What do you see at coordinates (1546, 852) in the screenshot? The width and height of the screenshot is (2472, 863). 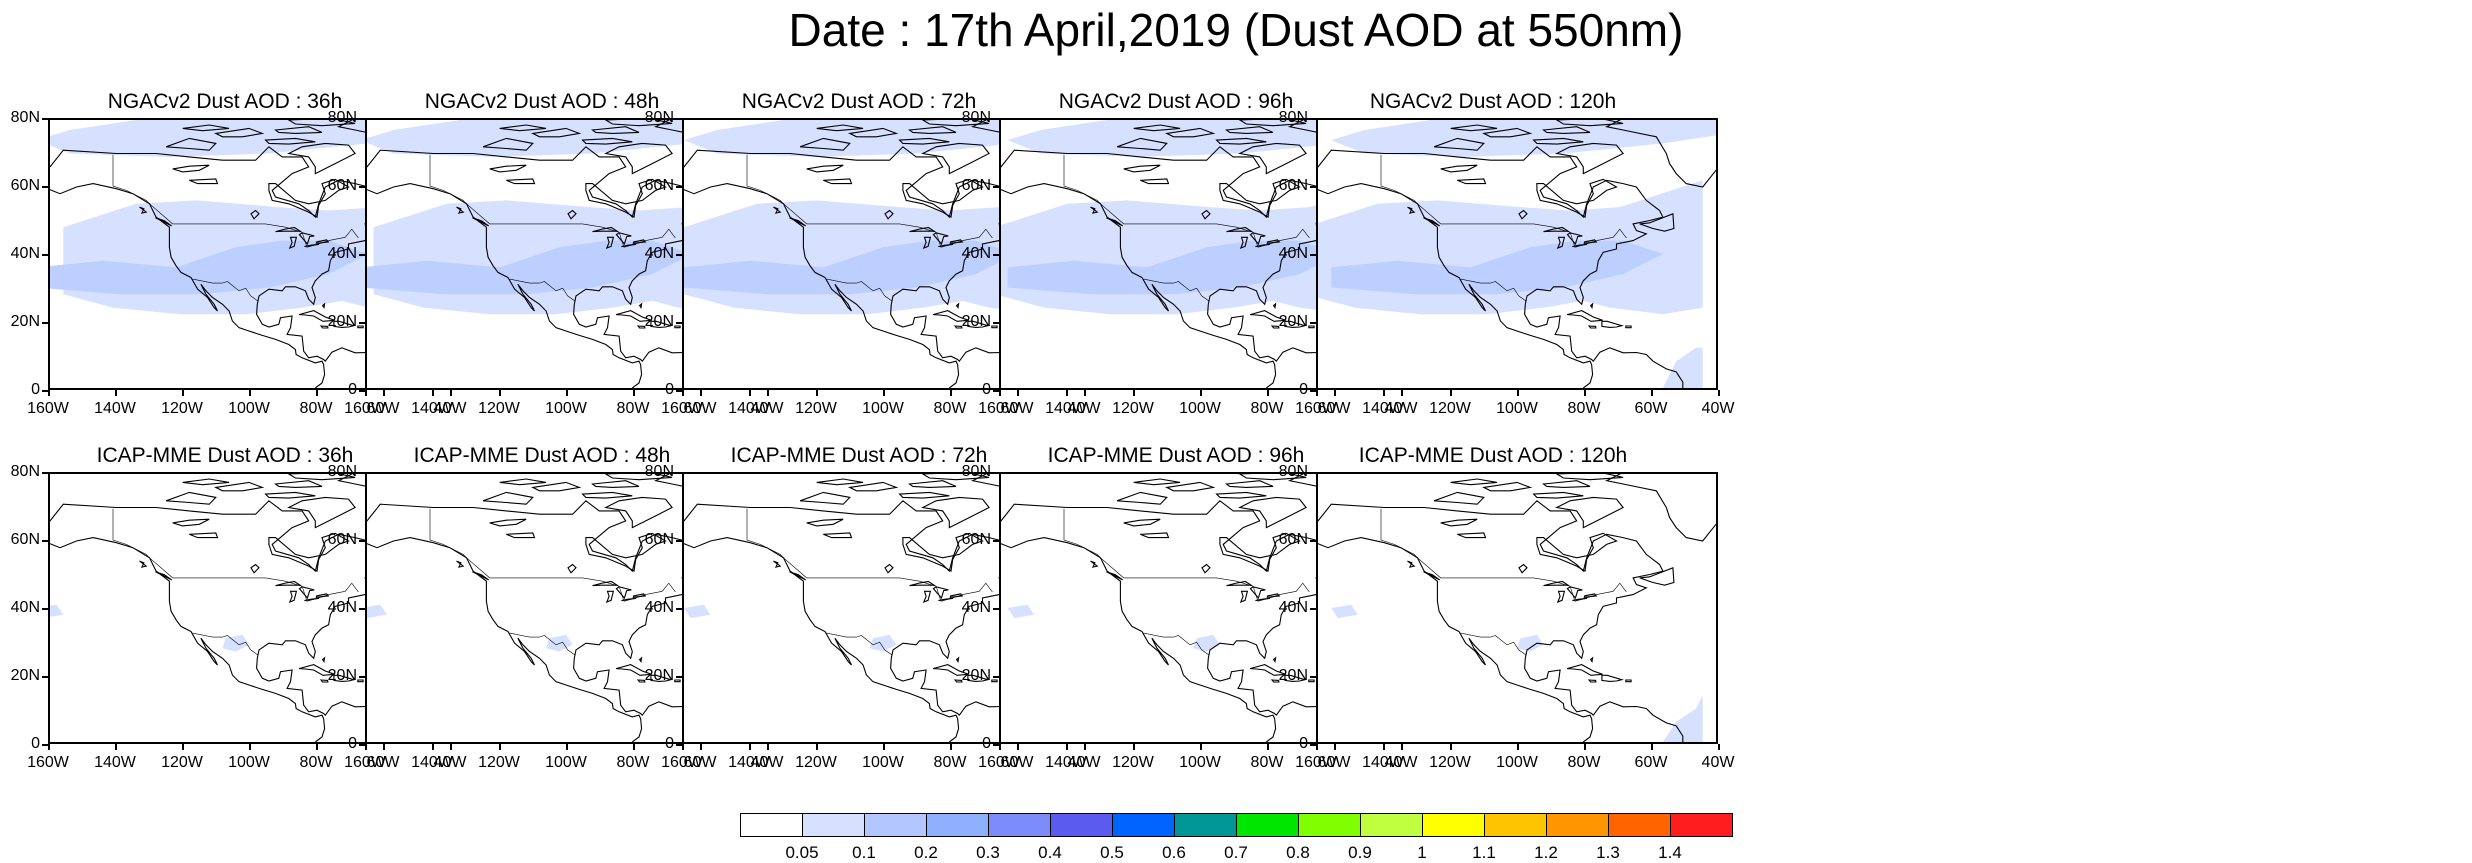 I see `colorbar-label: 1.2` at bounding box center [1546, 852].